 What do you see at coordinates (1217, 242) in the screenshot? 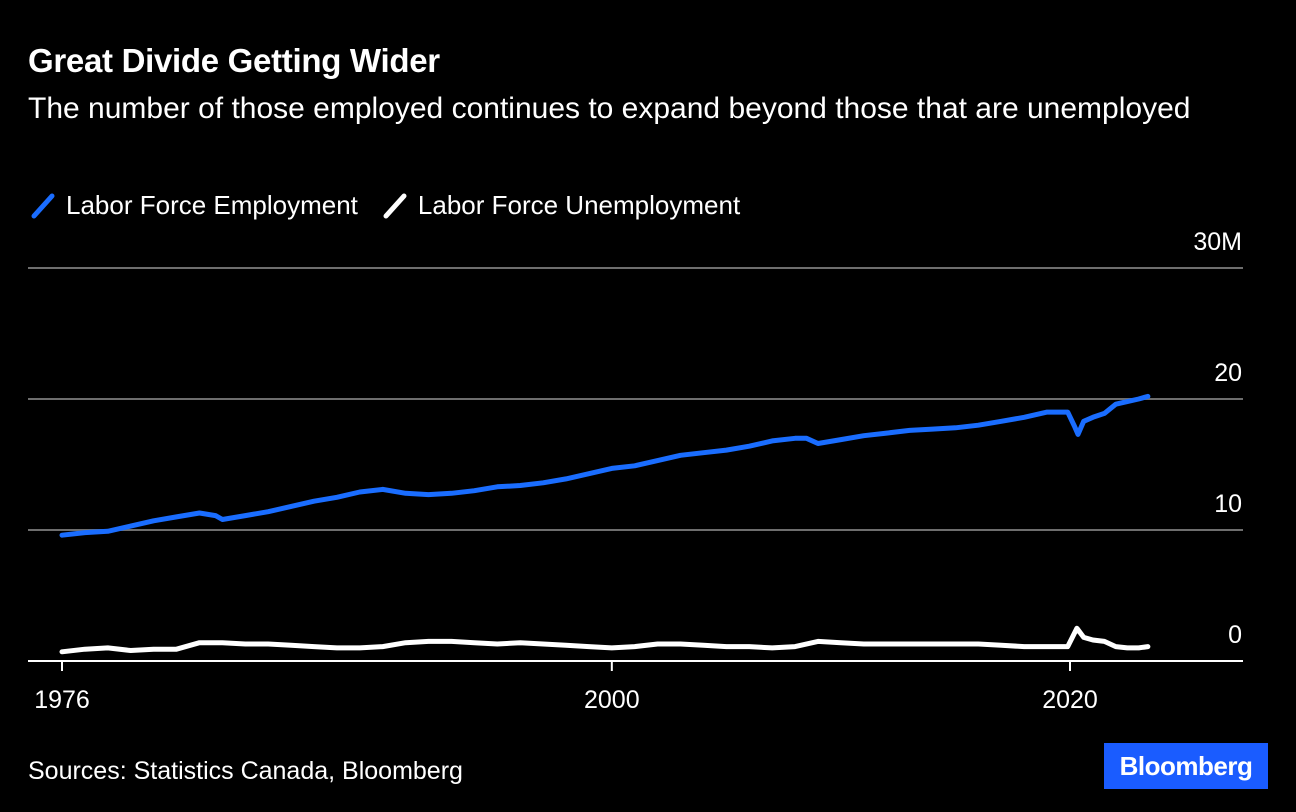
I see `y-tick-label-30: 30M` at bounding box center [1217, 242].